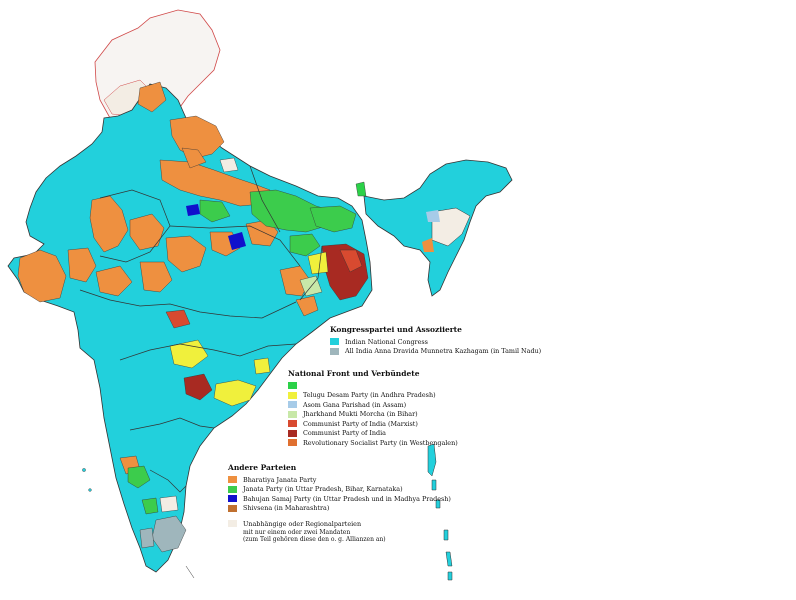 The height and width of the screenshot is (600, 796). Describe the element at coordinates (386, 341) in the screenshot. I see `legend-label: Indian National Congress` at that location.